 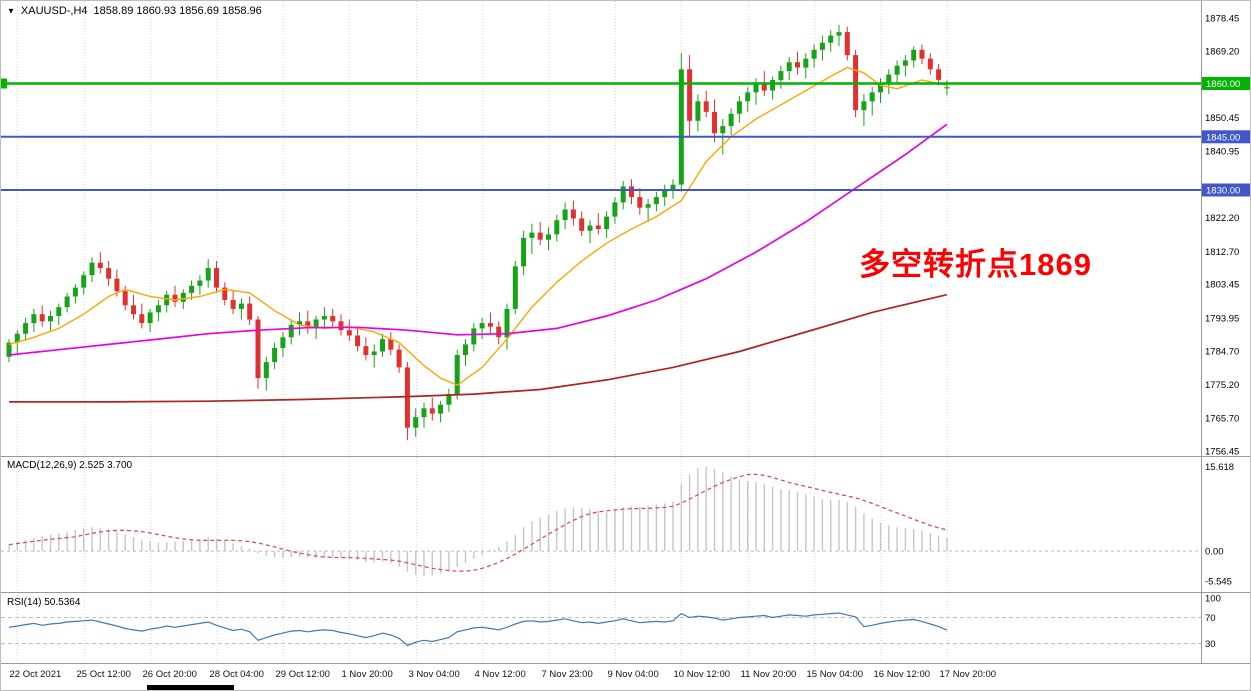 What do you see at coordinates (975, 264) in the screenshot?
I see `chart-annotation-text: 多空转折点1869` at bounding box center [975, 264].